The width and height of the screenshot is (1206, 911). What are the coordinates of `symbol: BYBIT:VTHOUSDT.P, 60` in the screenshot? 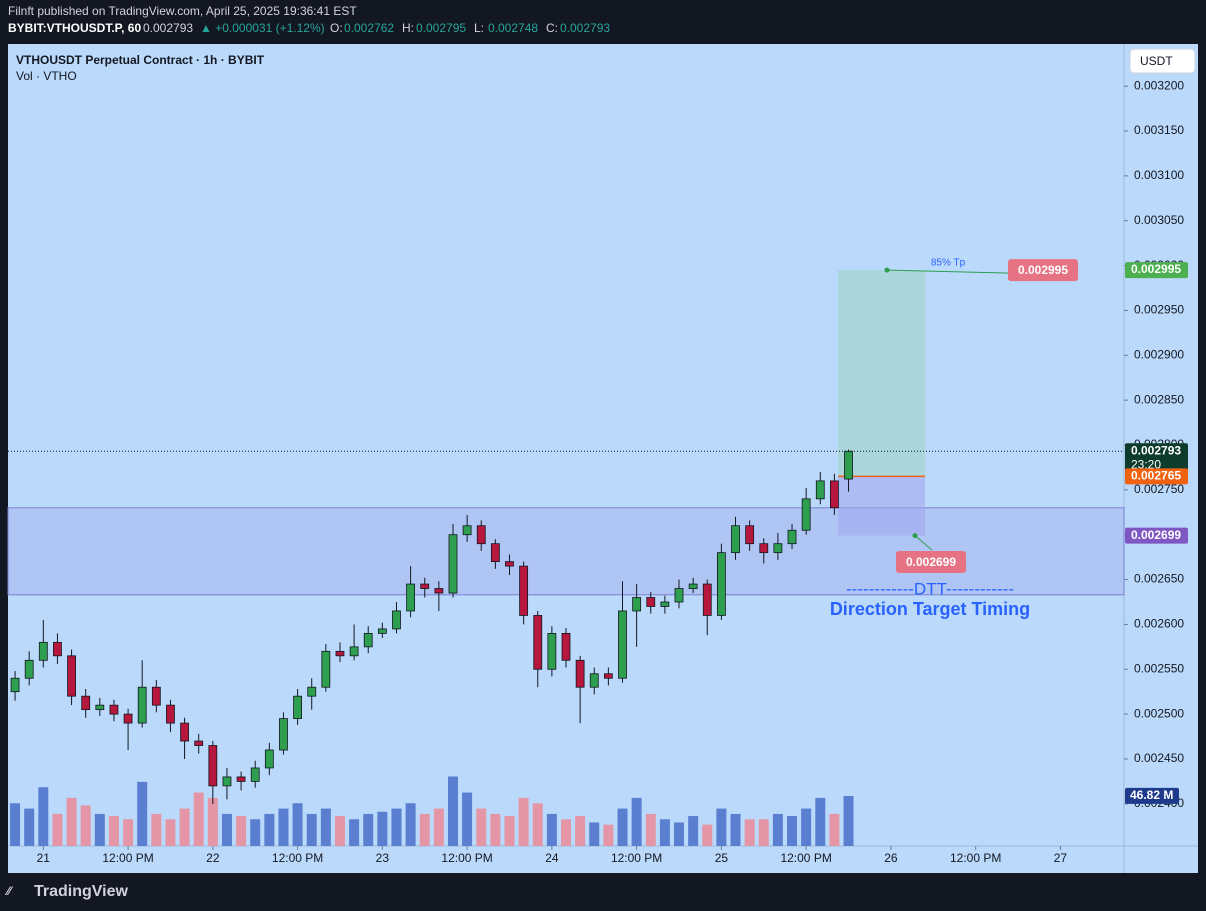 It's located at (74, 28).